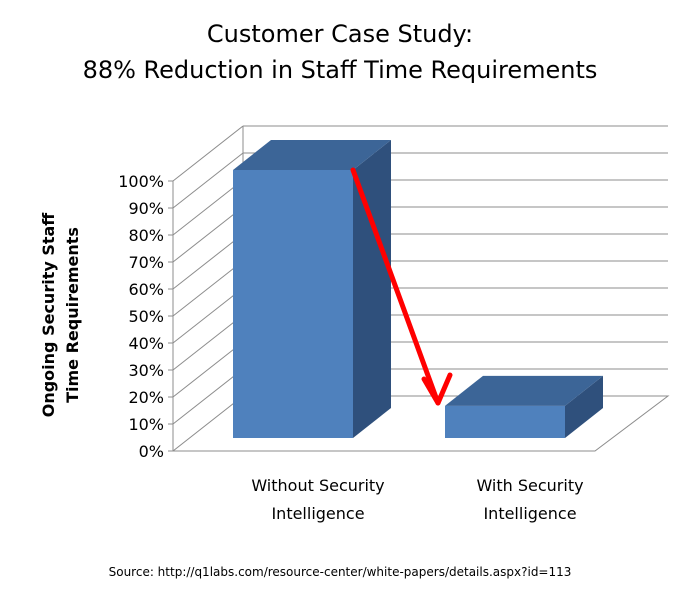  What do you see at coordinates (146, 289) in the screenshot?
I see `y-tick-label: 60%` at bounding box center [146, 289].